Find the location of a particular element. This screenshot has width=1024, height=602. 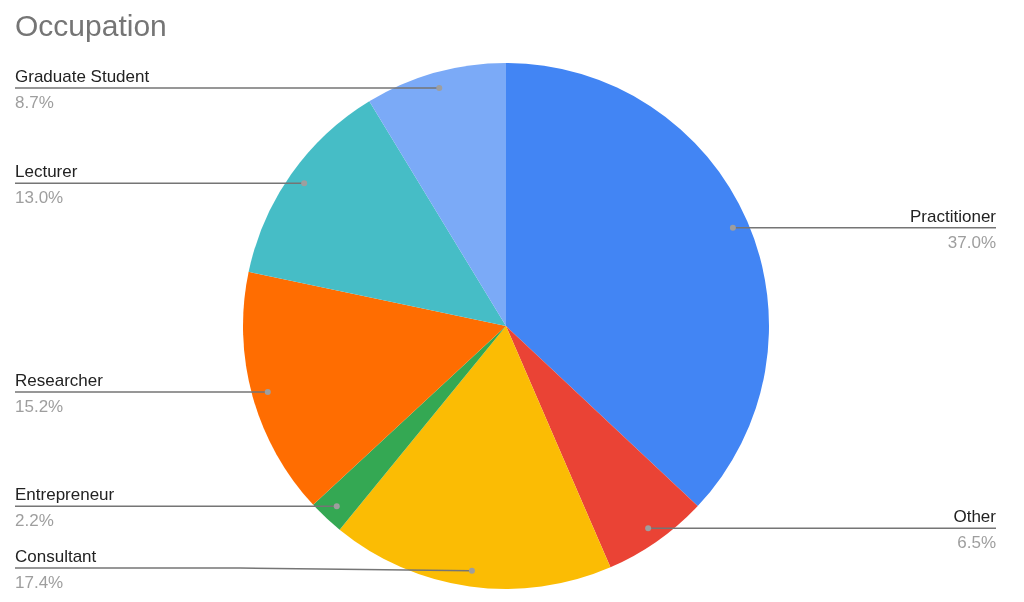

chart-title: Occupation is located at coordinates (91, 25).